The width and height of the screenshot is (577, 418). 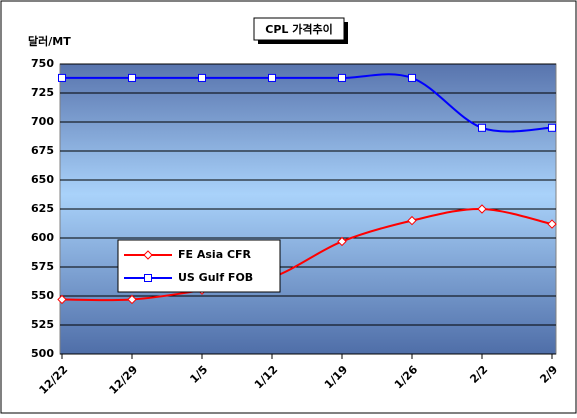 What do you see at coordinates (42, 63) in the screenshot?
I see `y-tick-label: 750` at bounding box center [42, 63].